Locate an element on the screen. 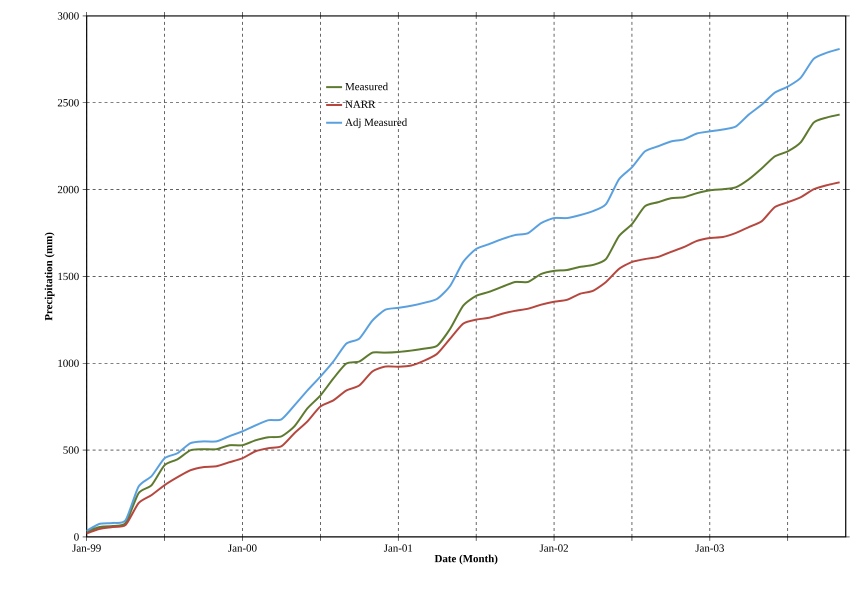 The width and height of the screenshot is (850, 600). x-tick-label: Jan-02 is located at coordinates (554, 548).